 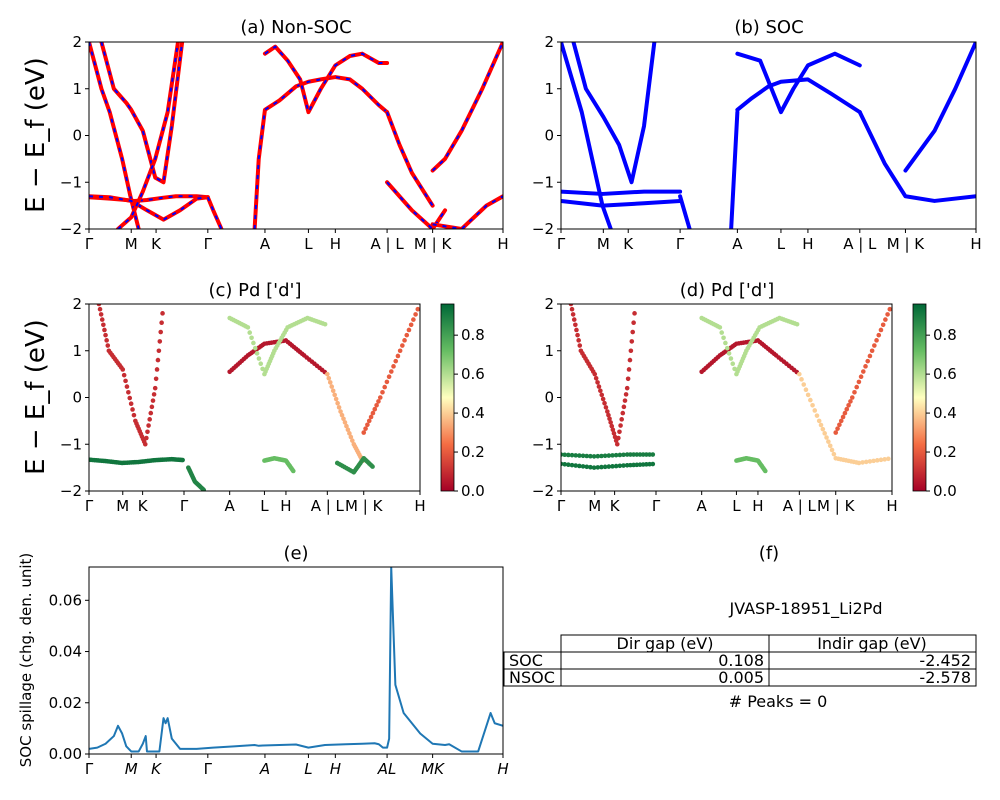 What do you see at coordinates (433, 769) in the screenshot?
I see `x-tick-label: MK` at bounding box center [433, 769].